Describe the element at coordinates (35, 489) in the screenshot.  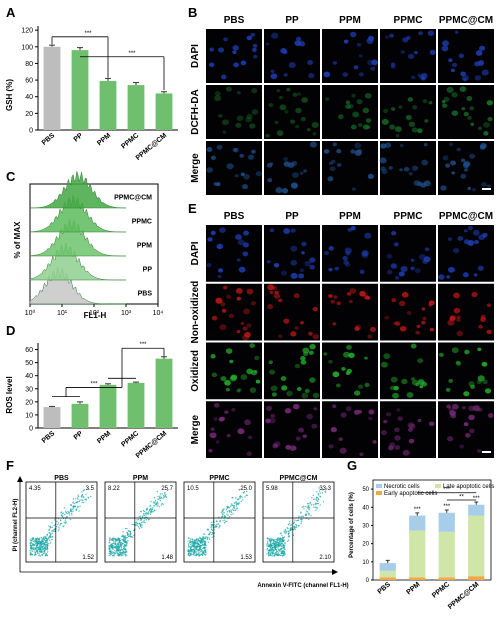
I see `quadrant-value: 4.35` at that location.